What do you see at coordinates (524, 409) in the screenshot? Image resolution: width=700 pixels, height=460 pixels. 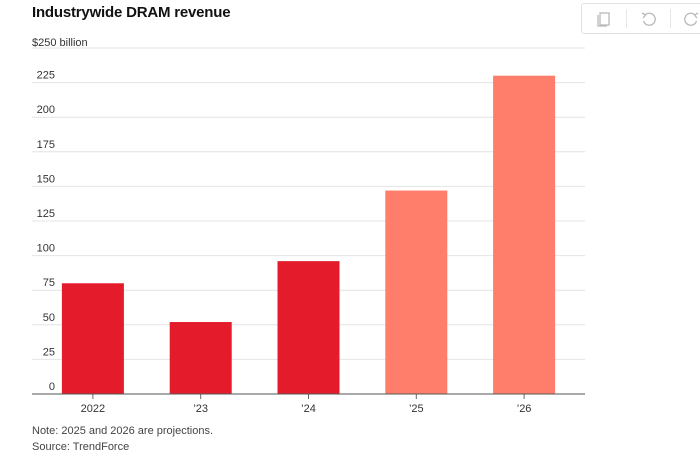 I see `x-tick-label: ’26` at bounding box center [524, 409].